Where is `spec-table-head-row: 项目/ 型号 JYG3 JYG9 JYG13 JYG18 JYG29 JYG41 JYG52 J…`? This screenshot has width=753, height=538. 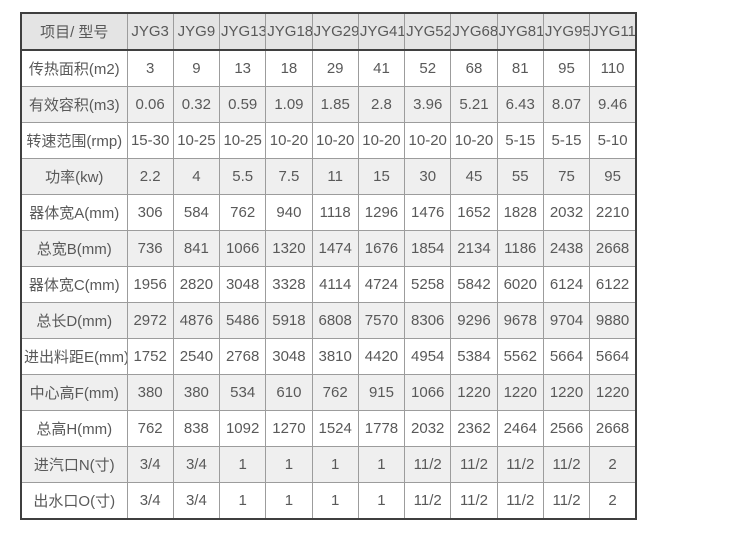
spec-table-head-row: 项目/ 型号 JYG3 JYG9 JYG13 JYG18 JYG29 JYG41 JYG52 J… is located at coordinates (328, 31).